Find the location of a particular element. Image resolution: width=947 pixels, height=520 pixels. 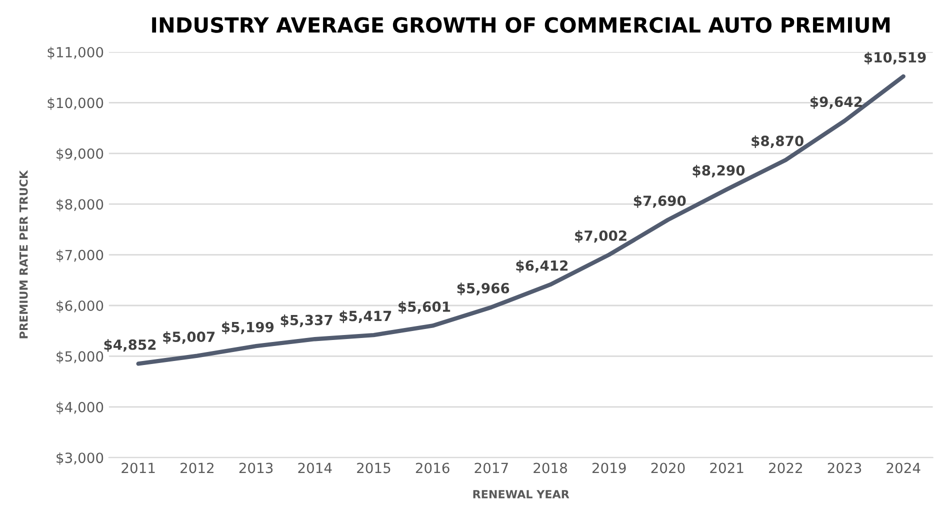

data-label: $4,852 is located at coordinates (130, 345).